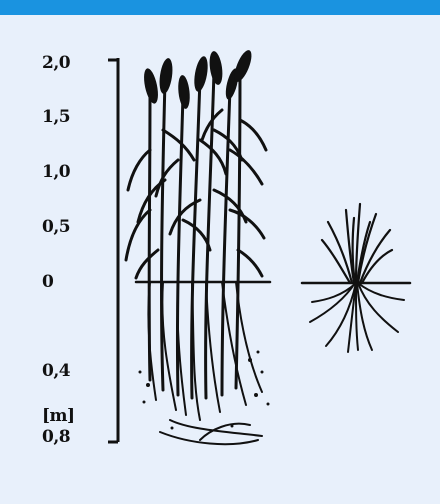 This screenshot has height=504, width=440. What do you see at coordinates (56, 371) in the screenshot?
I see `scale-label-0-4: 0,4` at bounding box center [56, 371].